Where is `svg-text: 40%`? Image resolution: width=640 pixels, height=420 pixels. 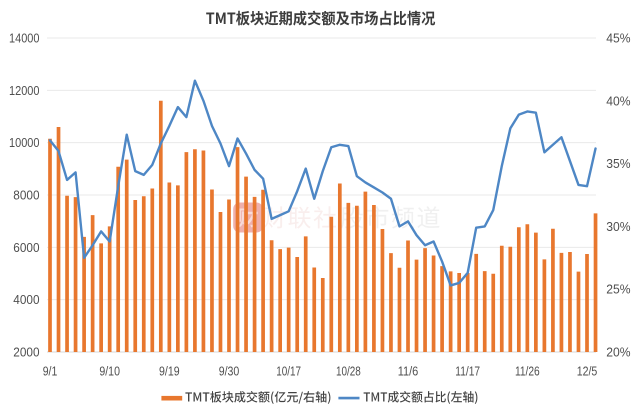
svg-text: 40% is located at coordinates (618, 101).